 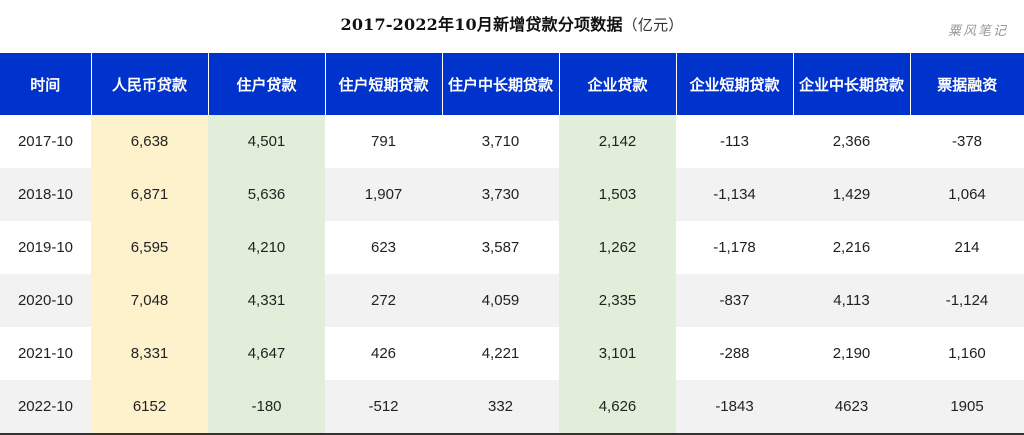 What do you see at coordinates (734, 247) in the screenshot?
I see `cell-enterprise-short-term: -1,178` at bounding box center [734, 247].